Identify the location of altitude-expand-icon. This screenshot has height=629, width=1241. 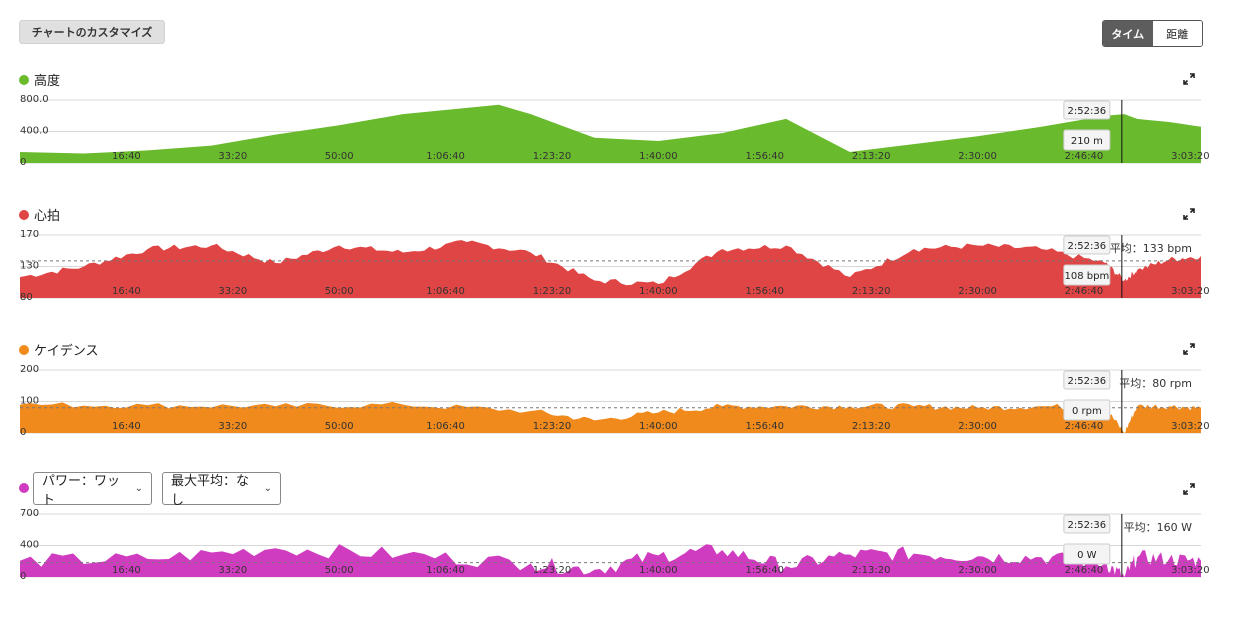
(1189, 79).